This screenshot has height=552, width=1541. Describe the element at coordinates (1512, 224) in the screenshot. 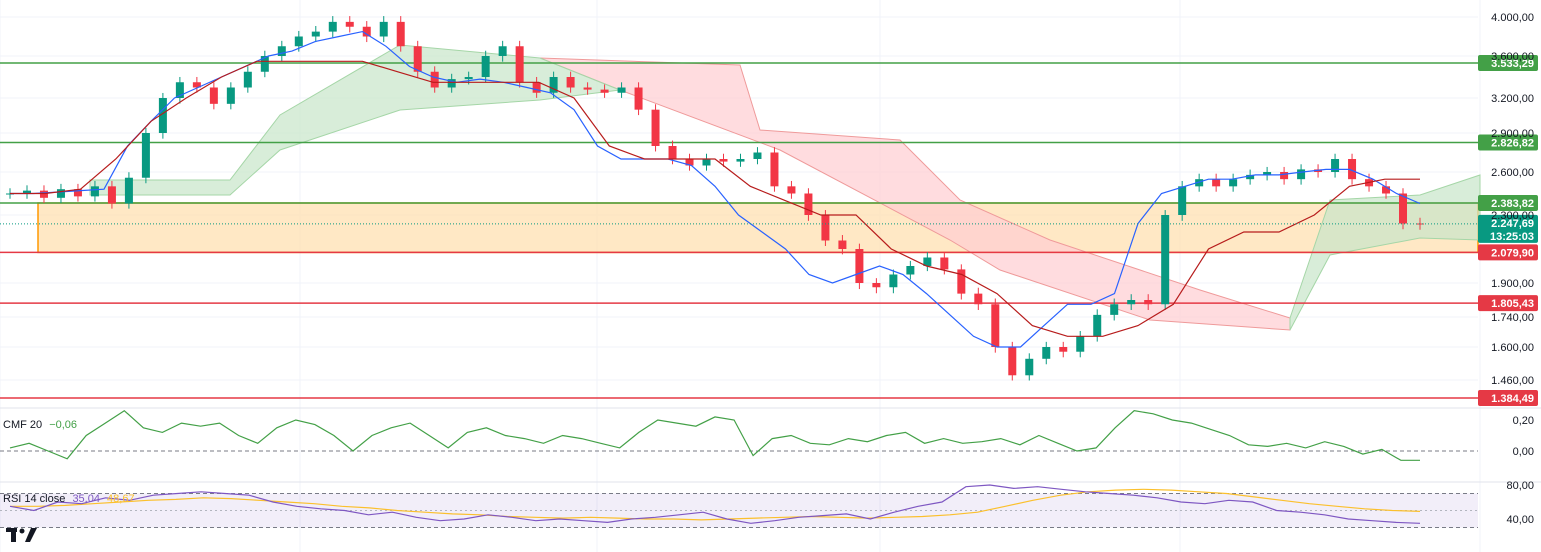

I see `current-price-label: 2.247,69` at that location.